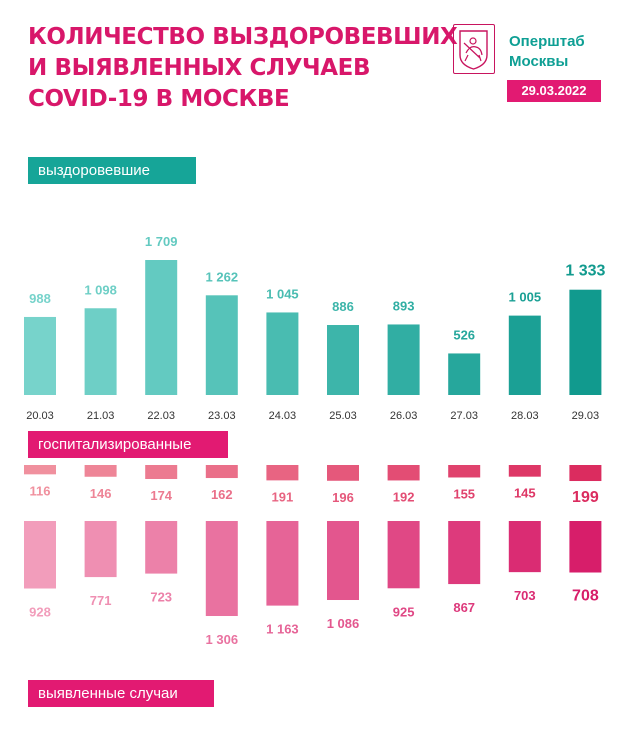 The width and height of the screenshot is (620, 744). Describe the element at coordinates (283, 496) in the screenshot. I see `hospitalized-value-label: 191` at that location.